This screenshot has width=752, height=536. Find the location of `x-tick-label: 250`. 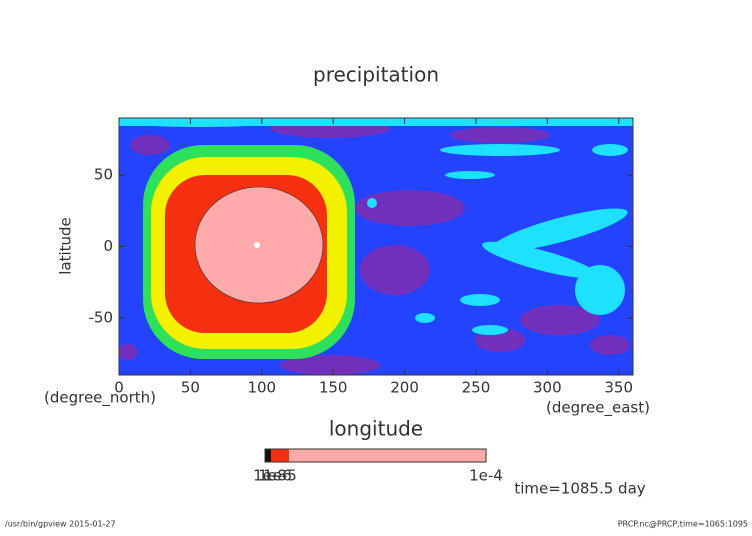

x-tick-label: 250 is located at coordinates (476, 388).